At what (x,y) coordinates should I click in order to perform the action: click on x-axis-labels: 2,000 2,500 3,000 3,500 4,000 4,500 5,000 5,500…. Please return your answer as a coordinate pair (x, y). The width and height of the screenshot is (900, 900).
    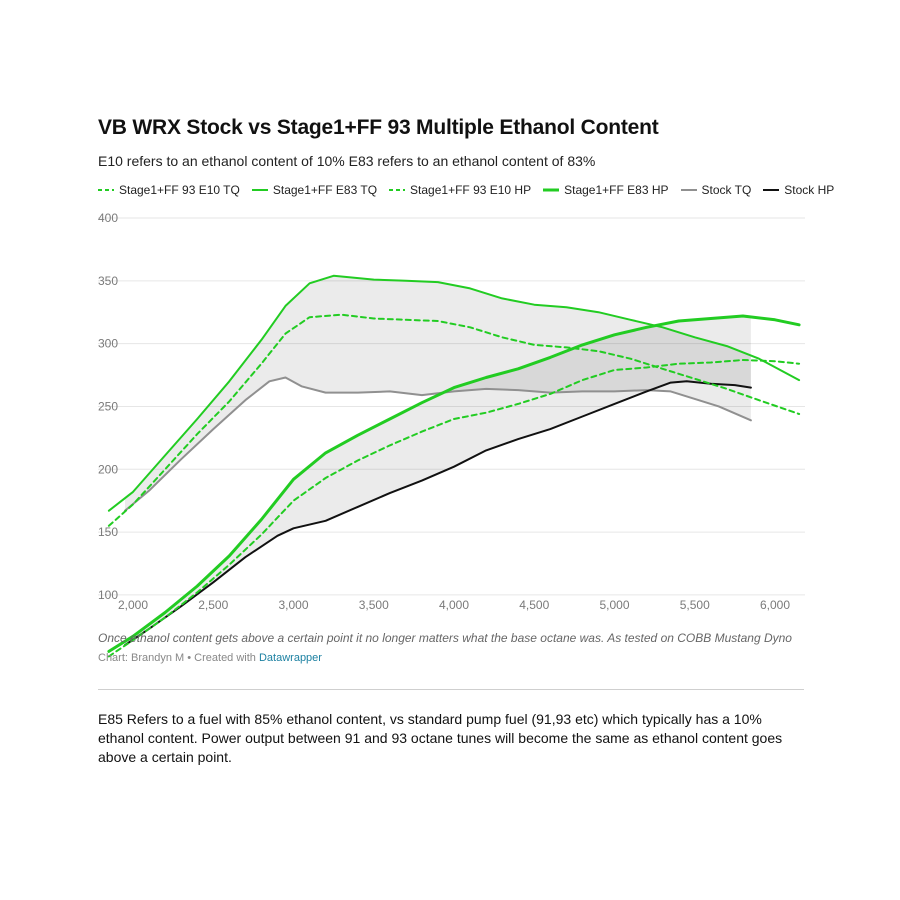
    Looking at the image, I should click on (454, 605).